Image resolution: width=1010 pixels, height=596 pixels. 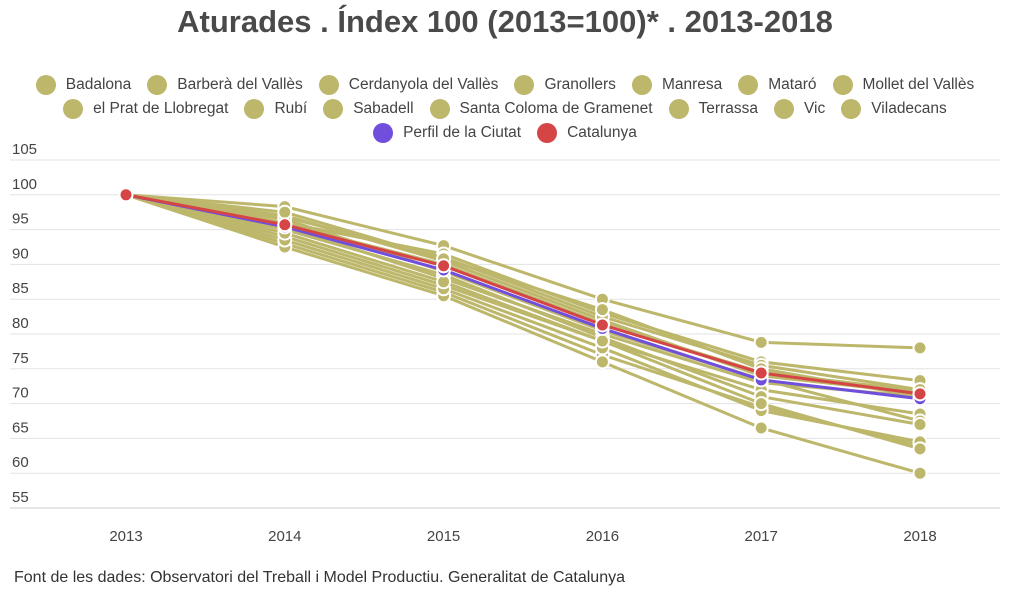 I want to click on y-tick-label: 65, so click(x=20, y=427).